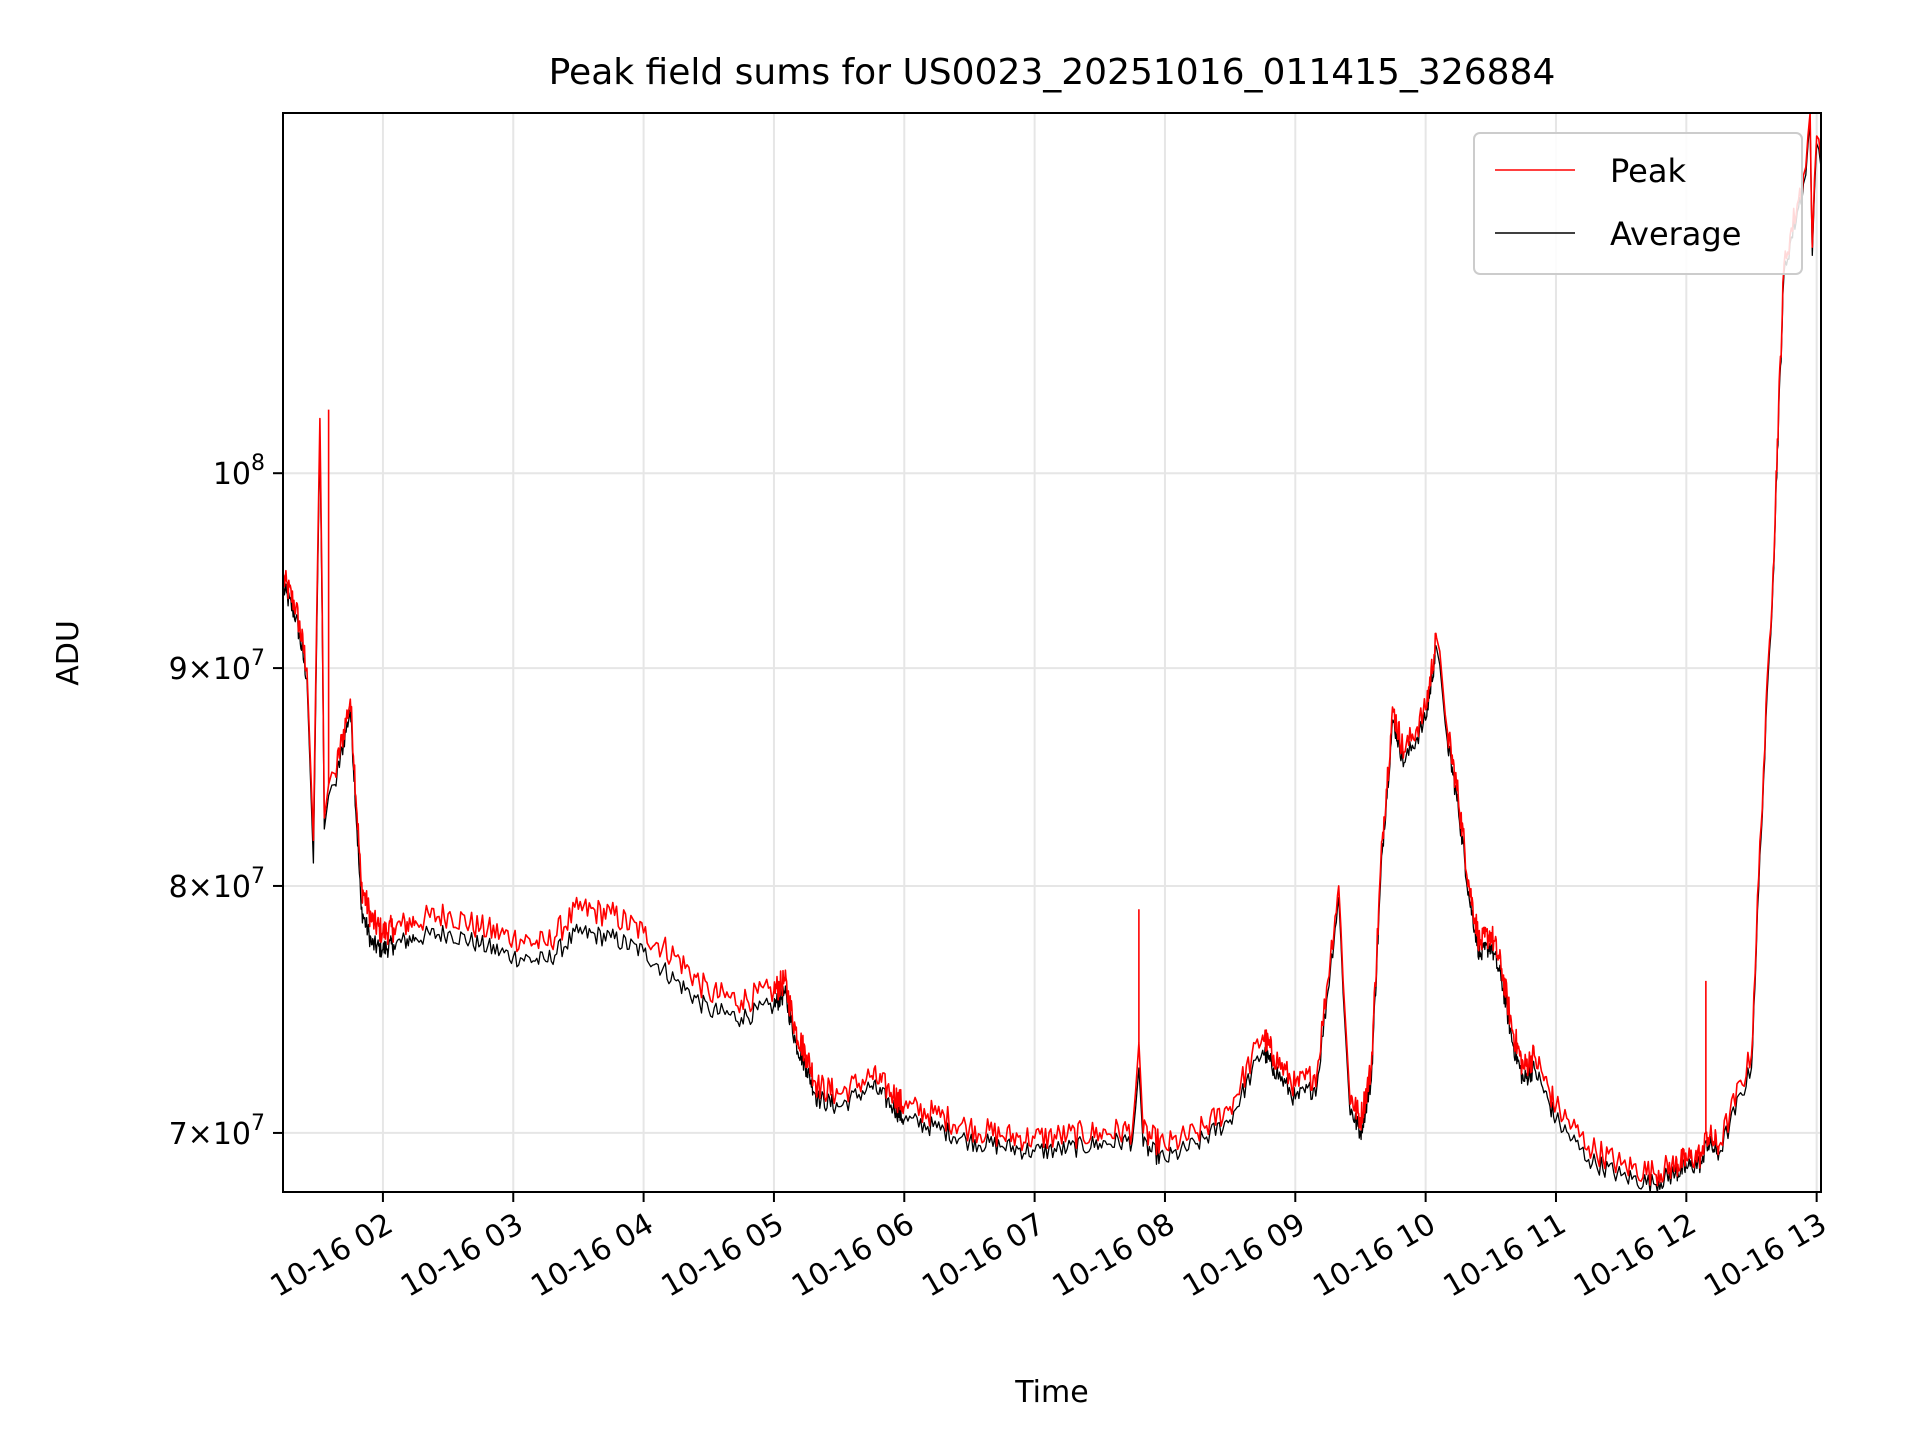 The height and width of the screenshot is (1440, 1920). What do you see at coordinates (1051, 1392) in the screenshot?
I see `x-axis-label: Time` at bounding box center [1051, 1392].